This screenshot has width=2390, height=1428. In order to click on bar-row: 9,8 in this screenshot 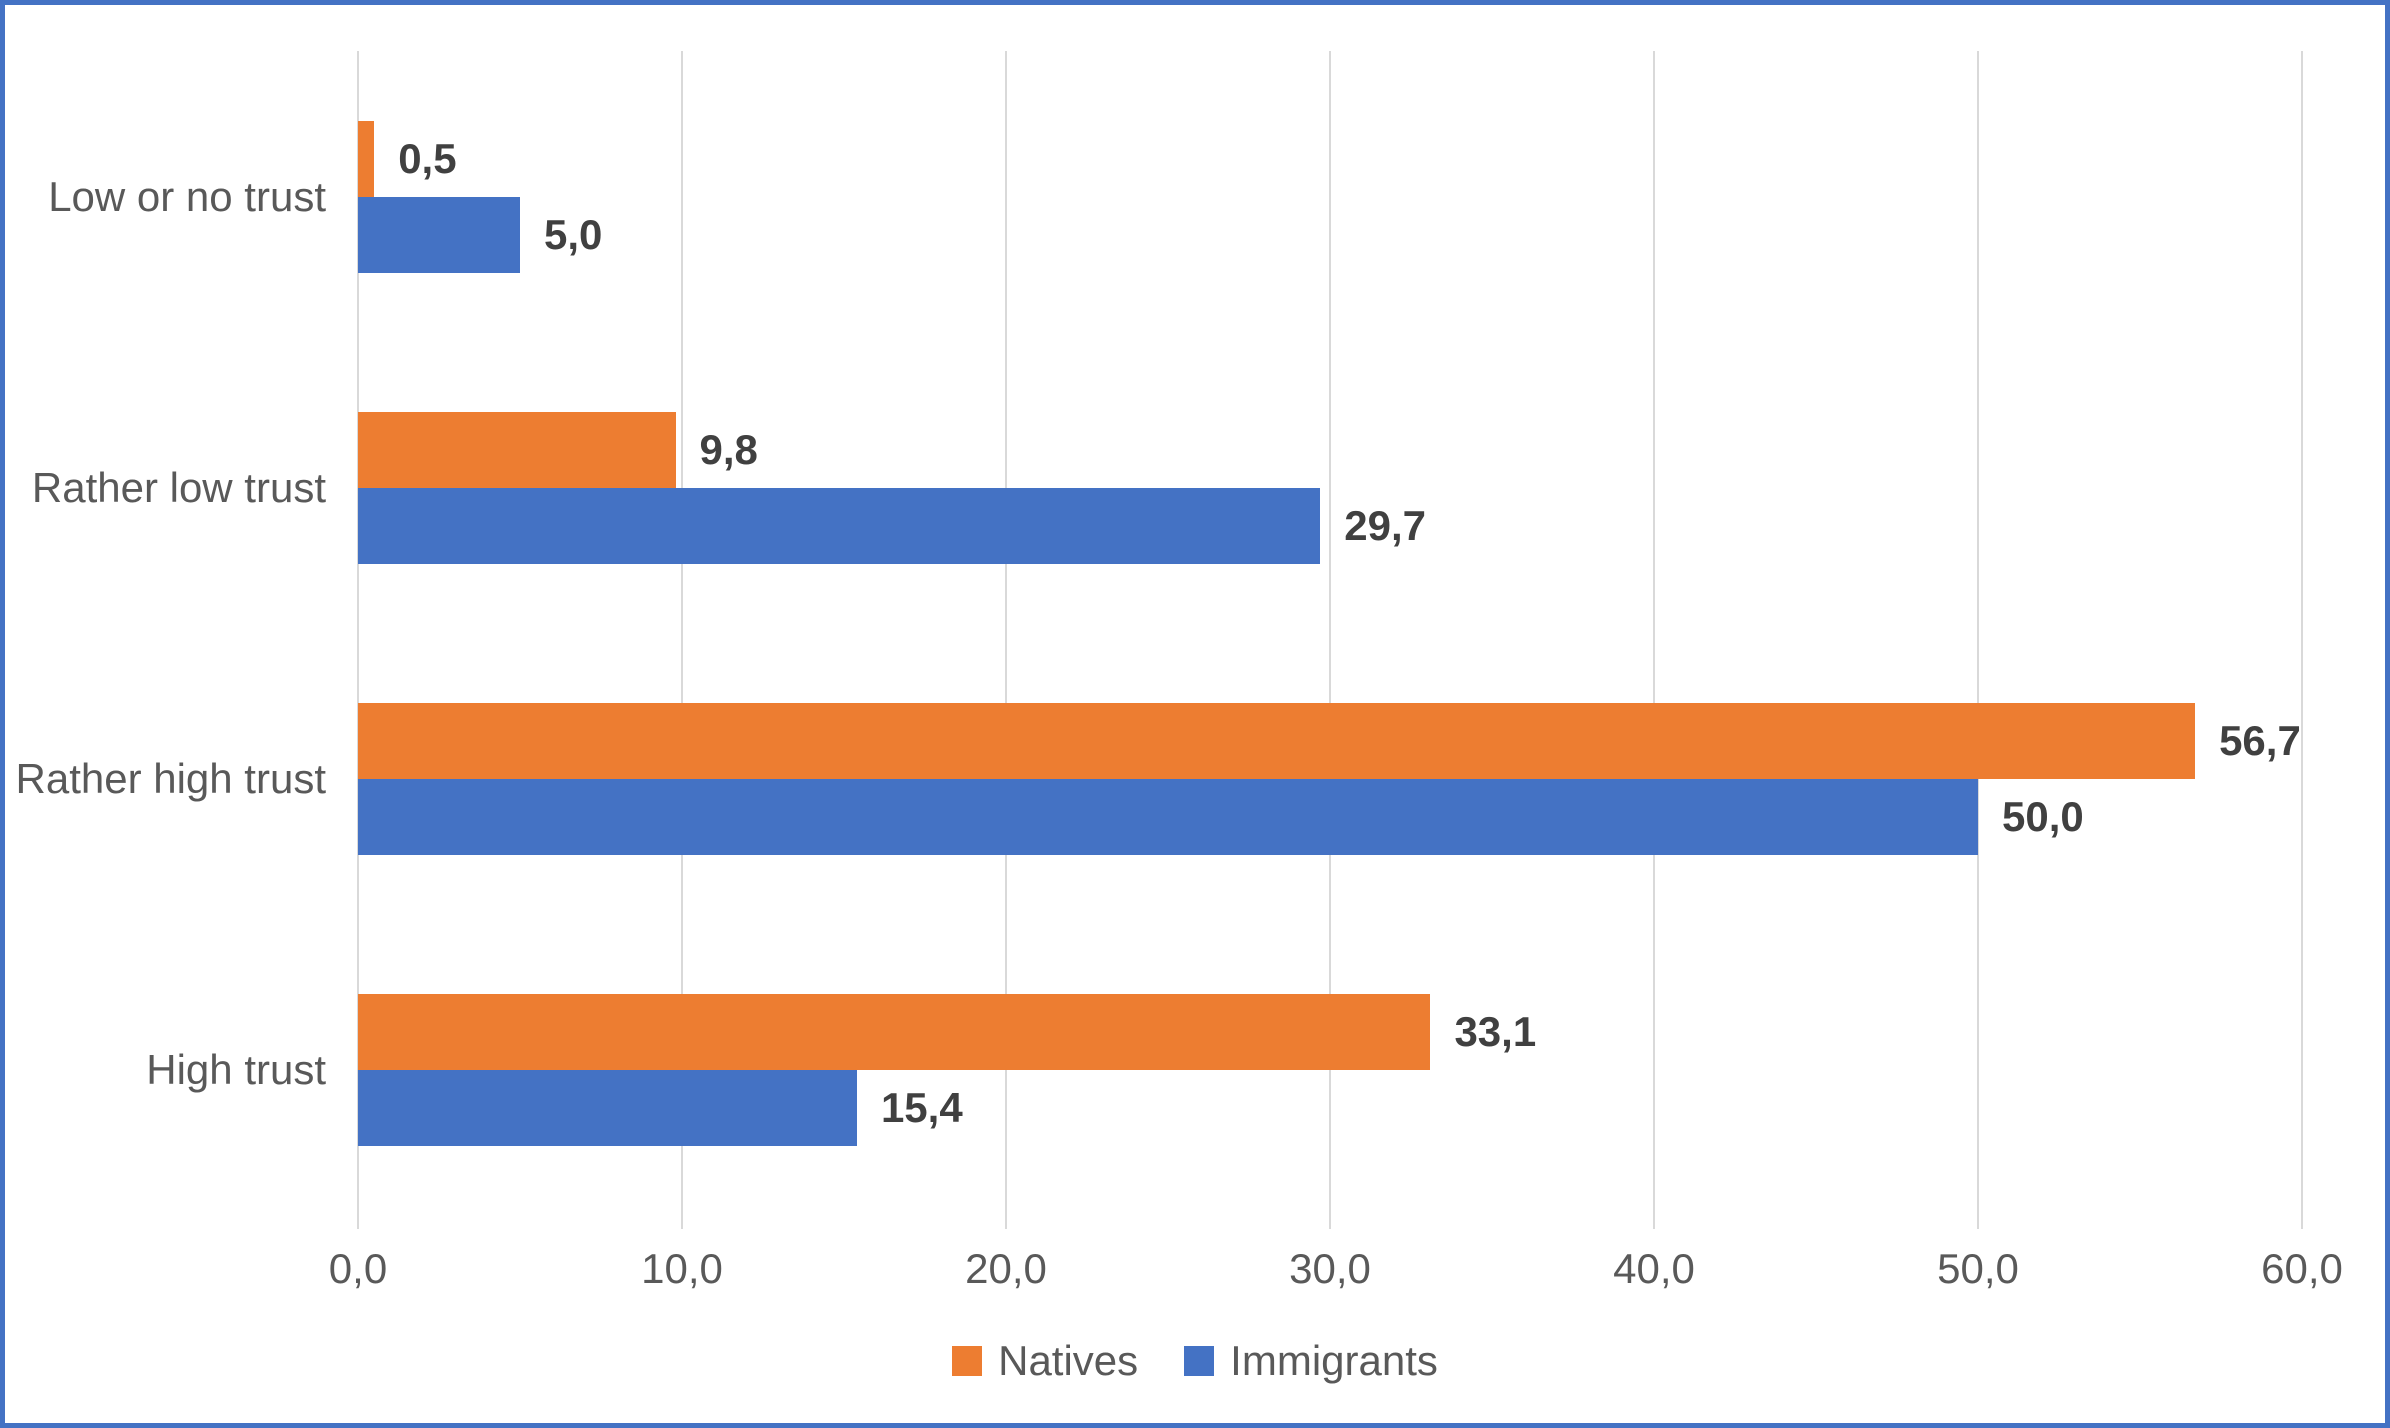, I will do `click(1330, 449)`.